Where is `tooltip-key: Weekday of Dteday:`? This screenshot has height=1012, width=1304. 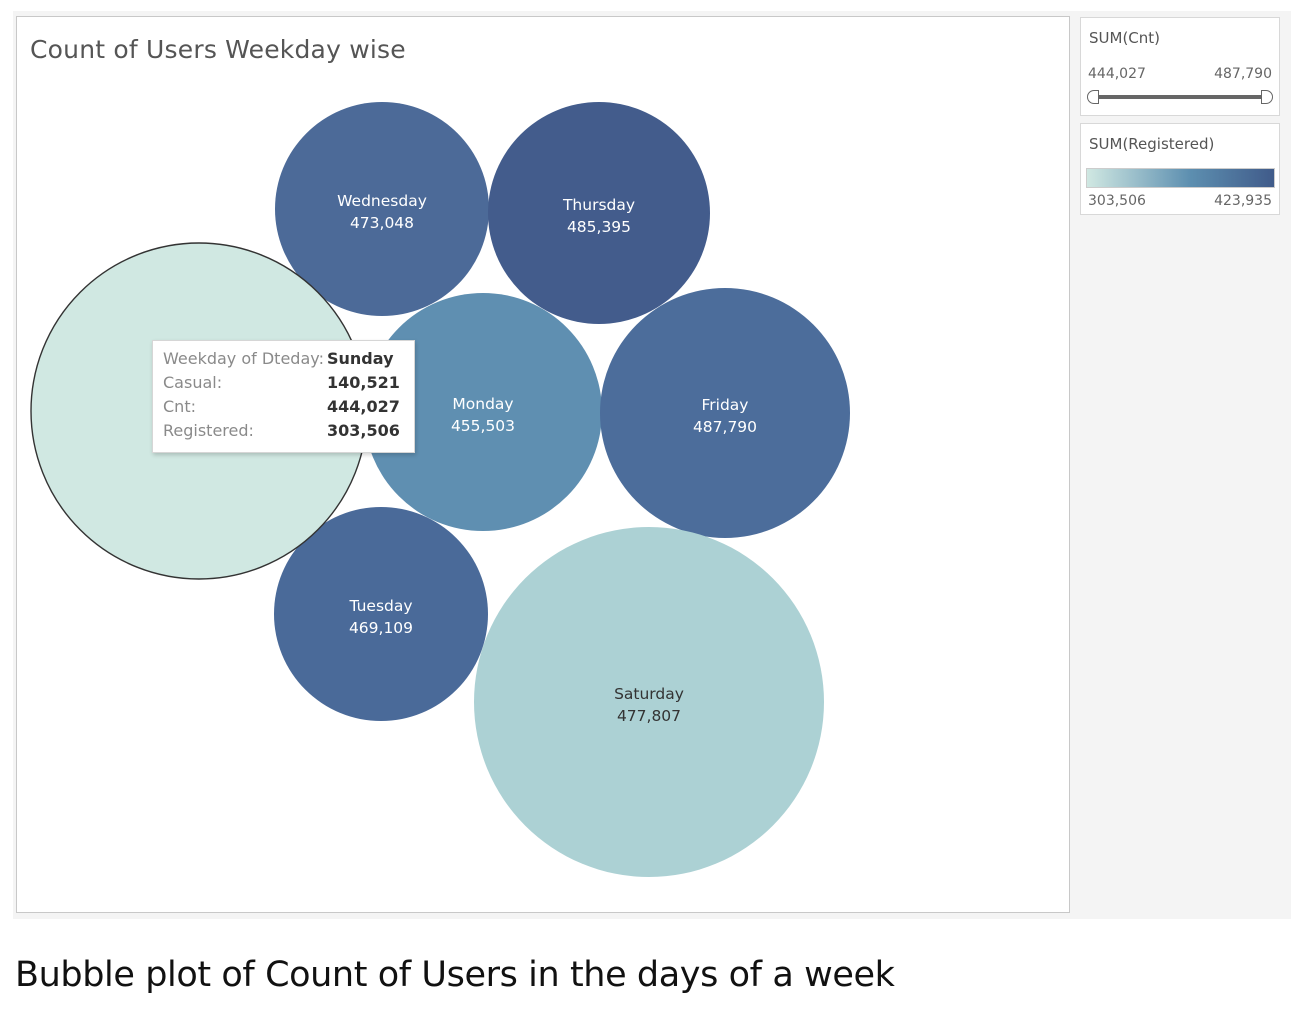
tooltip-key: Weekday of Dteday: is located at coordinates (243, 358).